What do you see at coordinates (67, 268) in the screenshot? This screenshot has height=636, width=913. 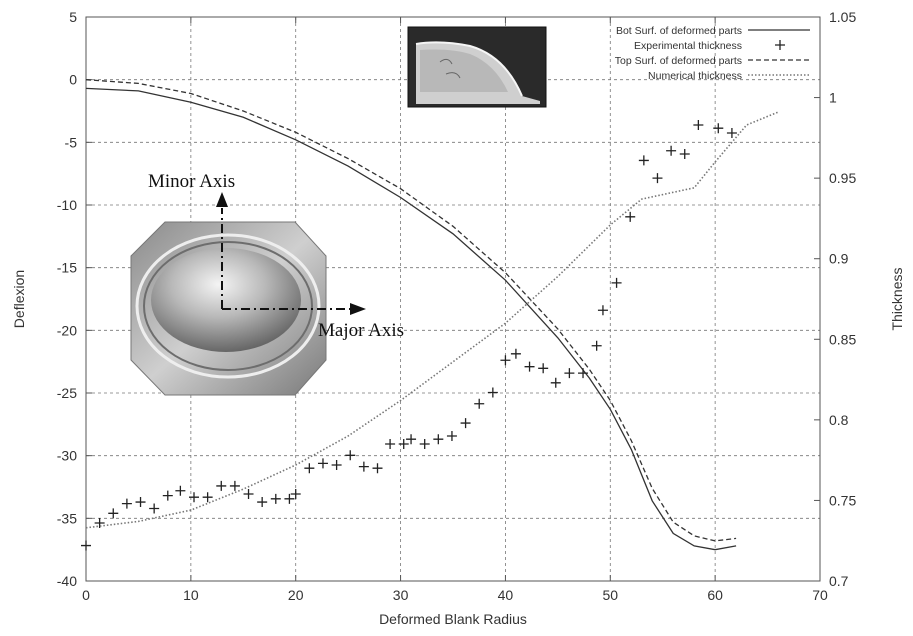 I see `y-tick-label: -15` at bounding box center [67, 268].